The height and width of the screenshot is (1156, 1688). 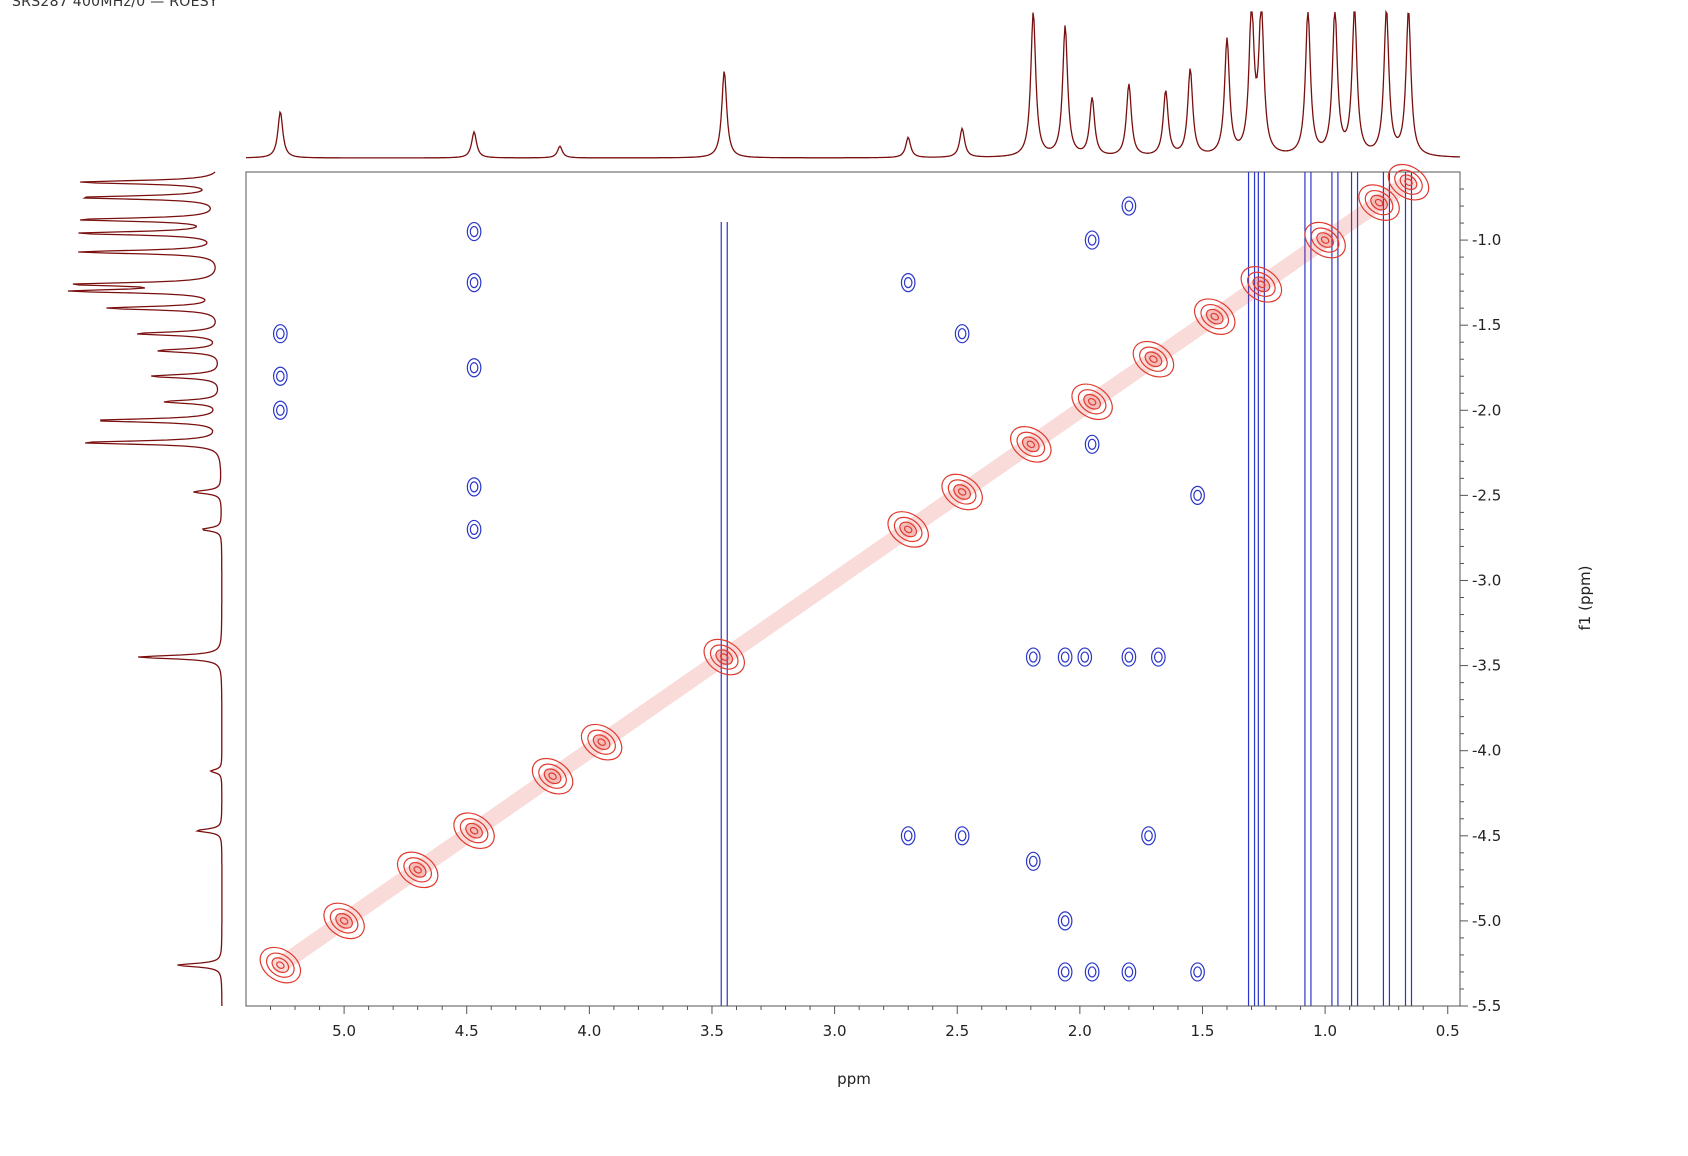 I want to click on y-tick-label: -4.0, so click(x=1486, y=751).